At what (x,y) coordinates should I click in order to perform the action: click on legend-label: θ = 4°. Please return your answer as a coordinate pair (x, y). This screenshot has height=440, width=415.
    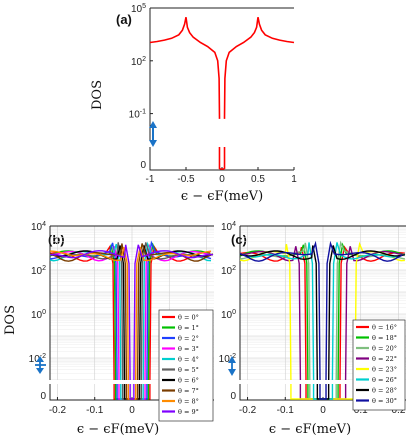
    Looking at the image, I should click on (188, 360).